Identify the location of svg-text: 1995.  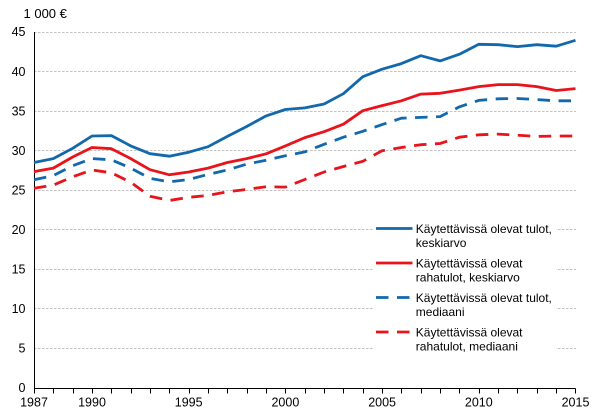
(189, 403).